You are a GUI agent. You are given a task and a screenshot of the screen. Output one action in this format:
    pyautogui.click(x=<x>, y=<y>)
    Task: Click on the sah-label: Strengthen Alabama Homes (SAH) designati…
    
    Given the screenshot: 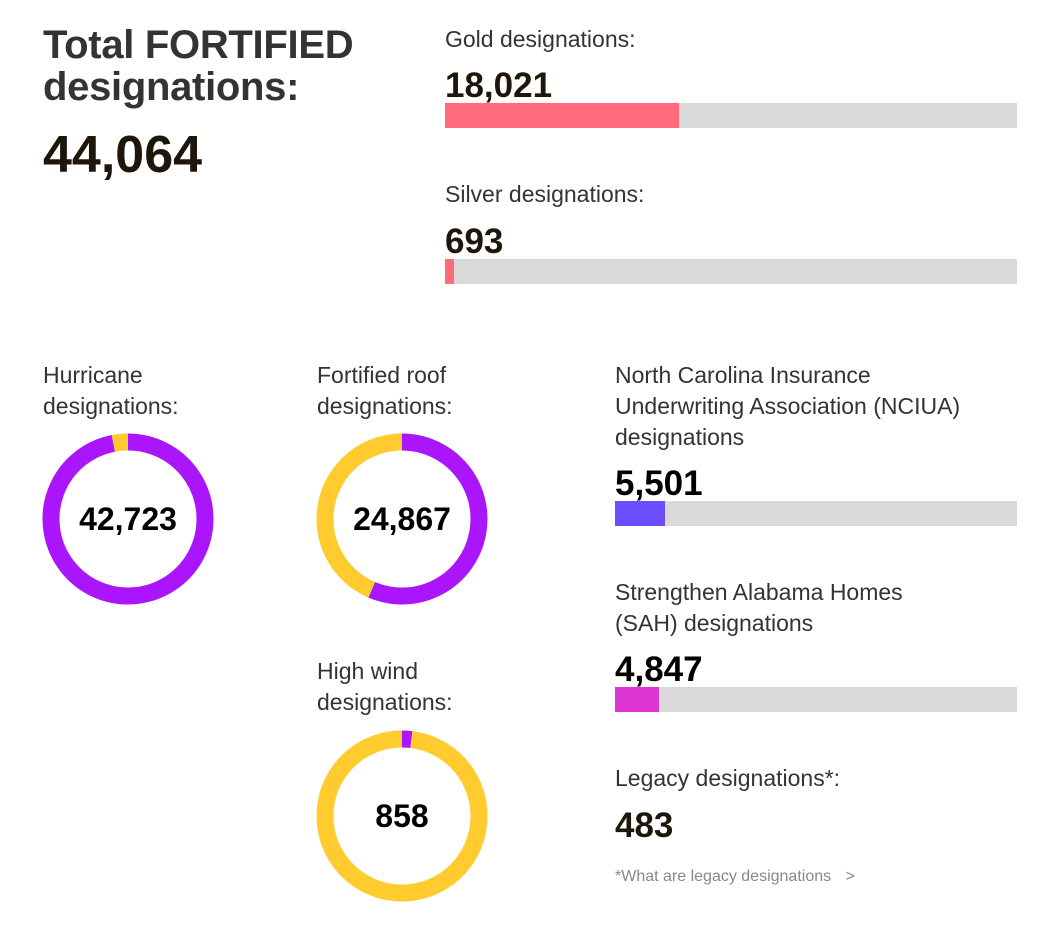 What is the action you would take?
    pyautogui.click(x=759, y=608)
    